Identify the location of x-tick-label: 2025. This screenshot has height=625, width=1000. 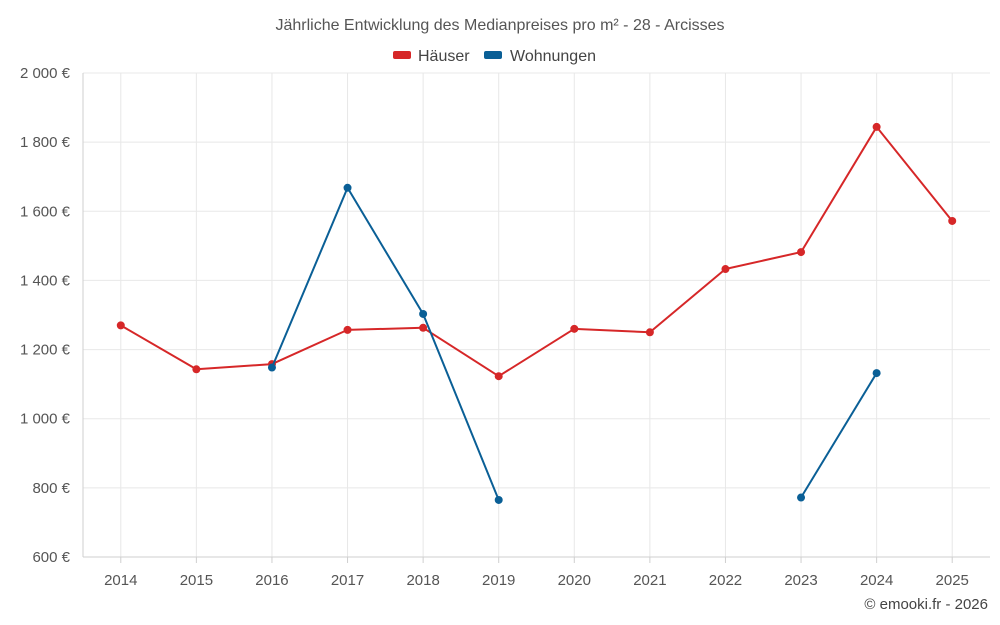
(952, 580).